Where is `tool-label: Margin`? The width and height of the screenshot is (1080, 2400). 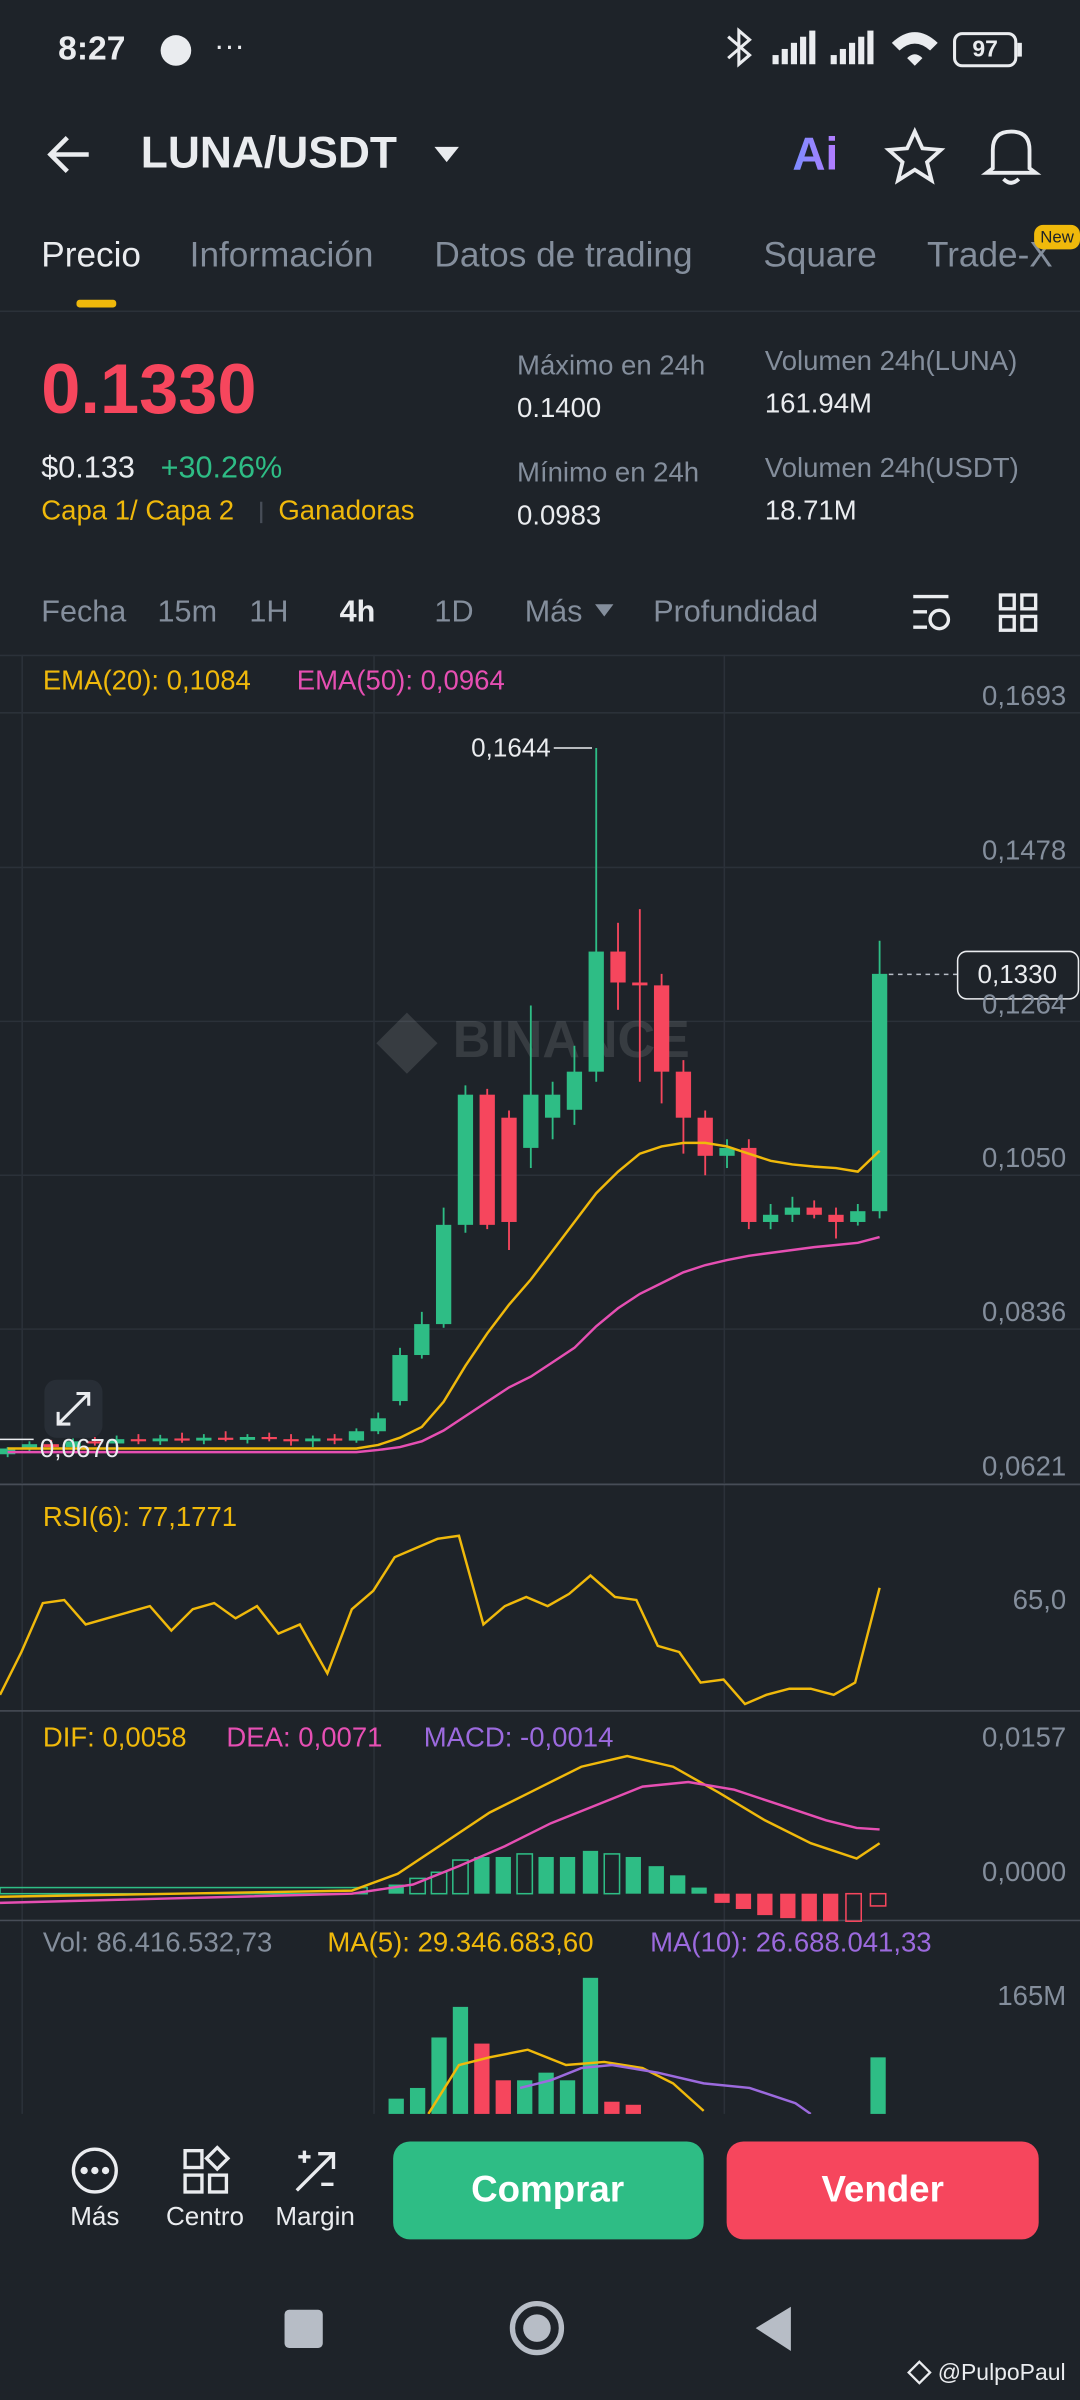
tool-label: Margin is located at coordinates (314, 2216).